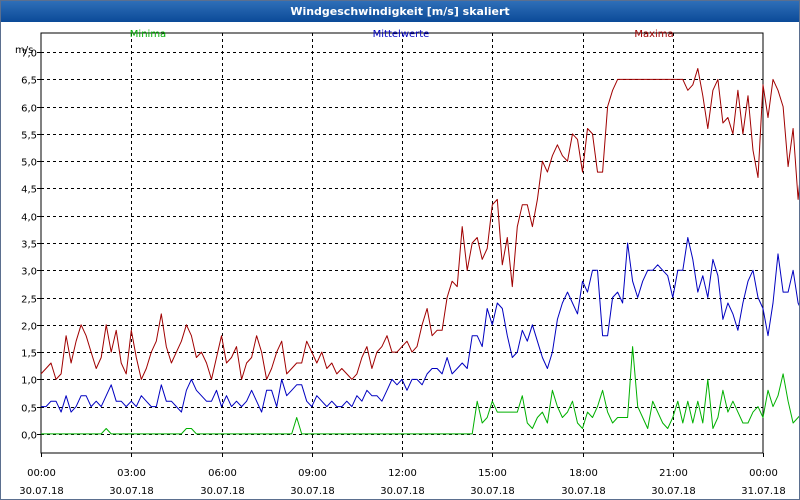 This screenshot has width=800, height=500. I want to click on x-tick-time: 21:00, so click(673, 473).